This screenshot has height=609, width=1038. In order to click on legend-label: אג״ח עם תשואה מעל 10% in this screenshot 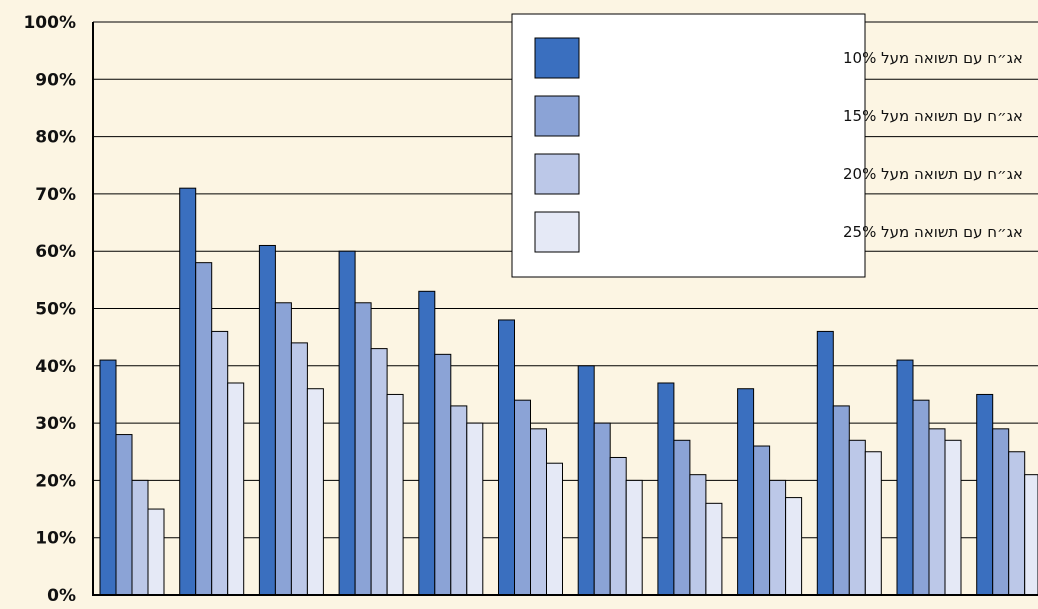, I will do `click(933, 58)`.